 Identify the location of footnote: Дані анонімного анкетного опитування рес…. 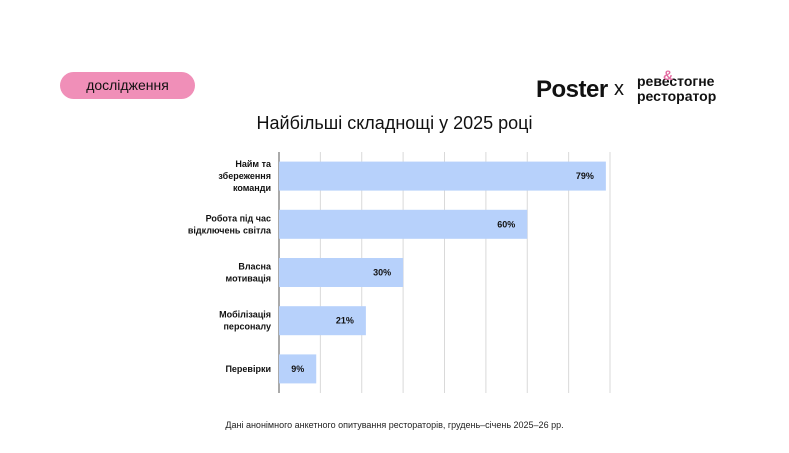
(394, 425).